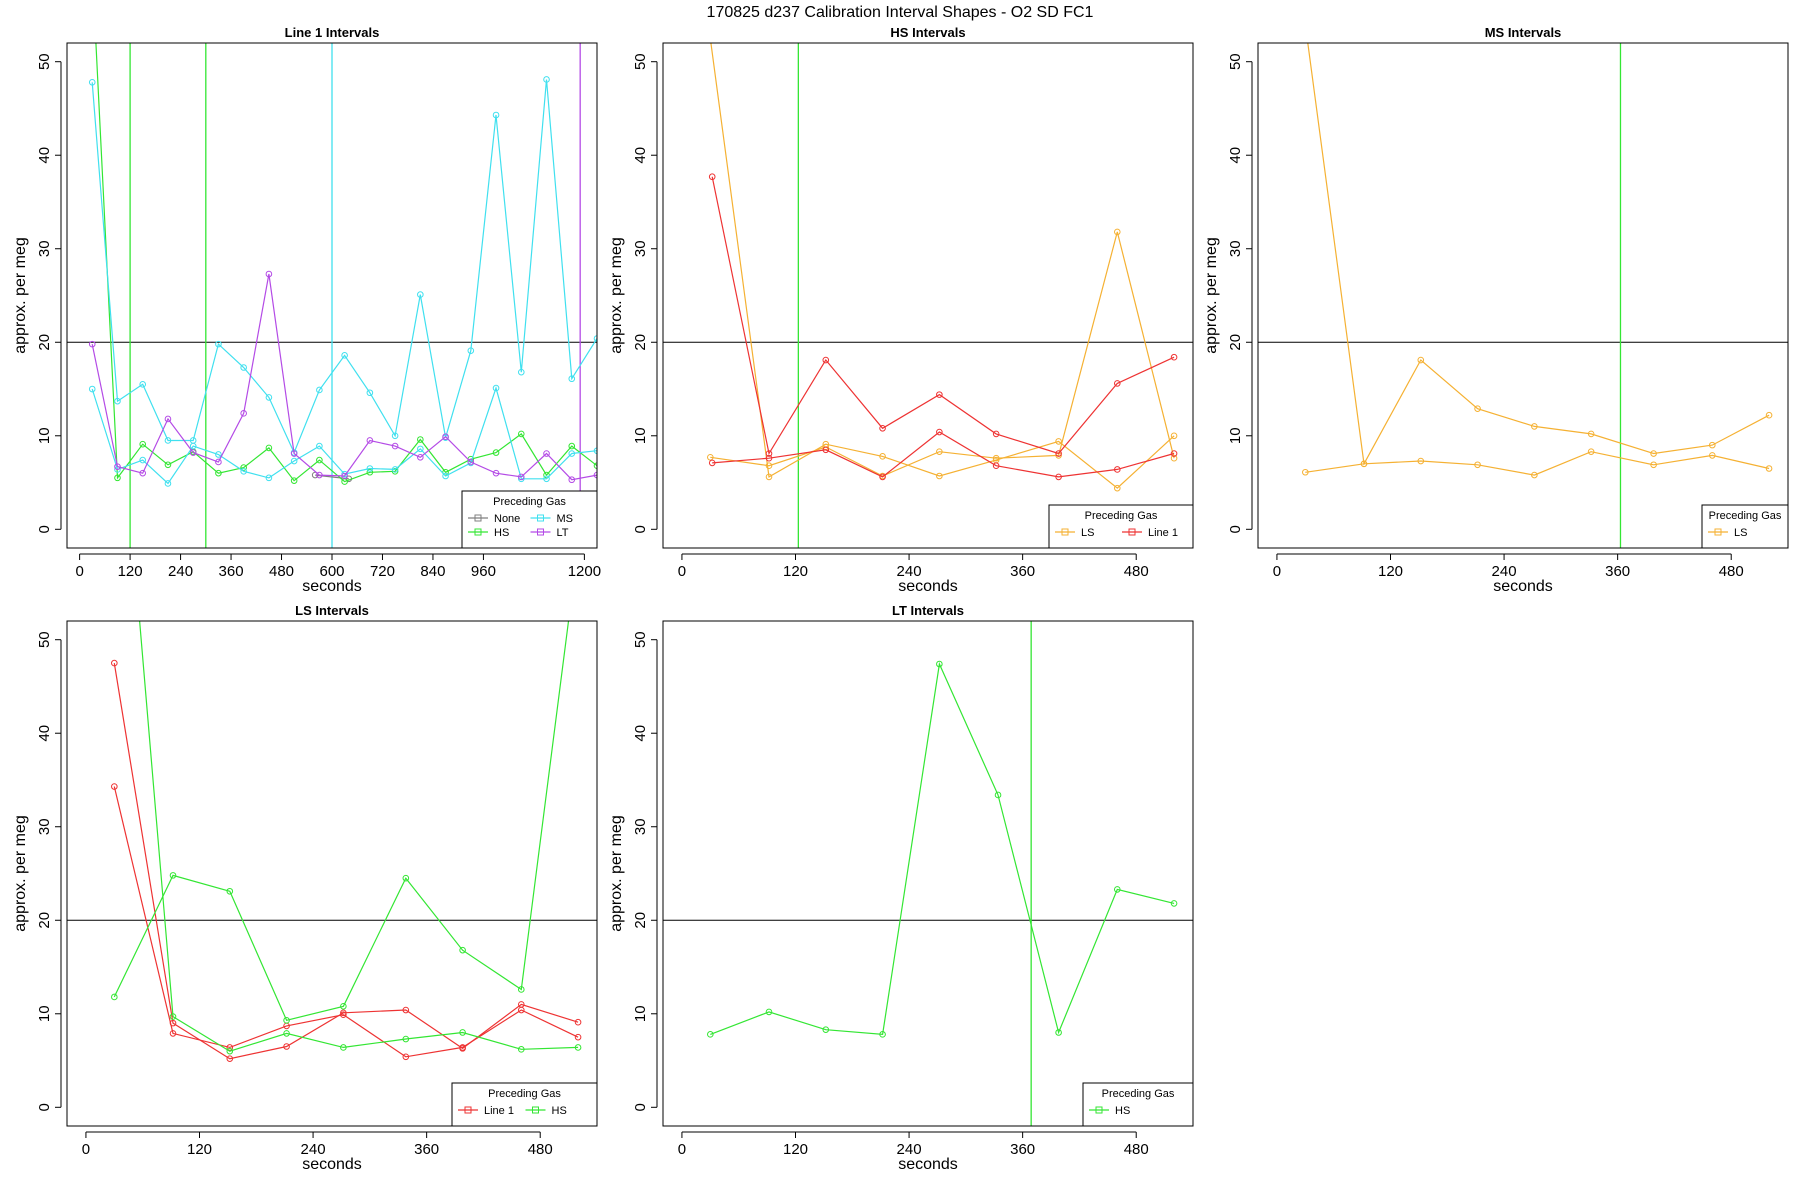  Describe the element at coordinates (927, 32) in the screenshot. I see `panel-title: HS Intervals` at that location.